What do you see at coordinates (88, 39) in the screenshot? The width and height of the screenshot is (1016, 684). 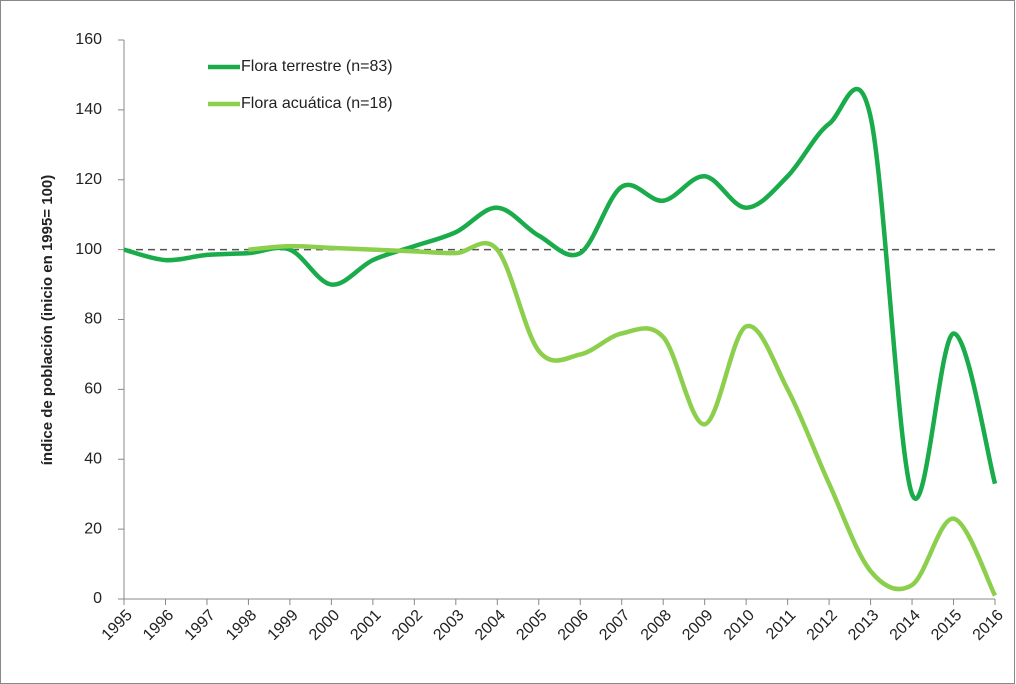 I see `y-tick-label: 160` at bounding box center [88, 39].